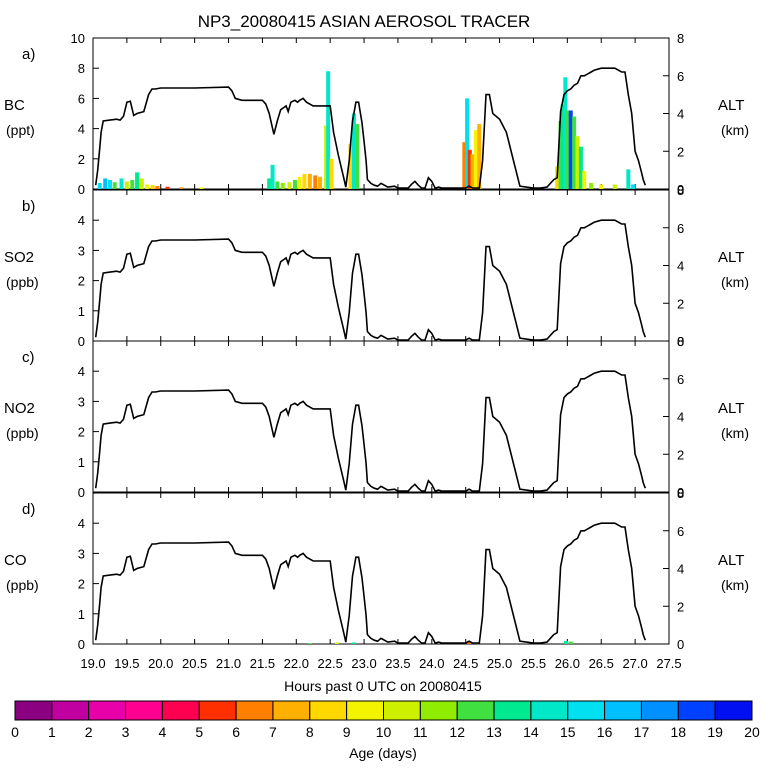 The image size is (768, 768). Describe the element at coordinates (642, 732) in the screenshot. I see `colorbar-tick-label: 17` at that location.